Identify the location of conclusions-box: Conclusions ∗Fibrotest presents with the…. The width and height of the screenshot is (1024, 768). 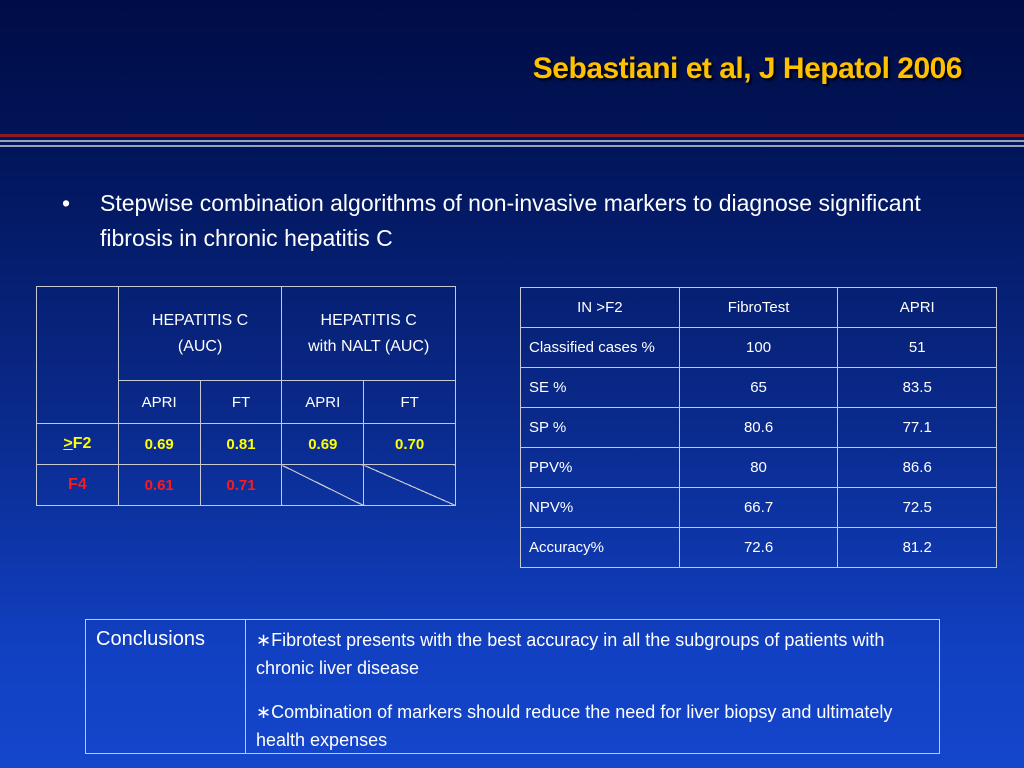
(512, 686).